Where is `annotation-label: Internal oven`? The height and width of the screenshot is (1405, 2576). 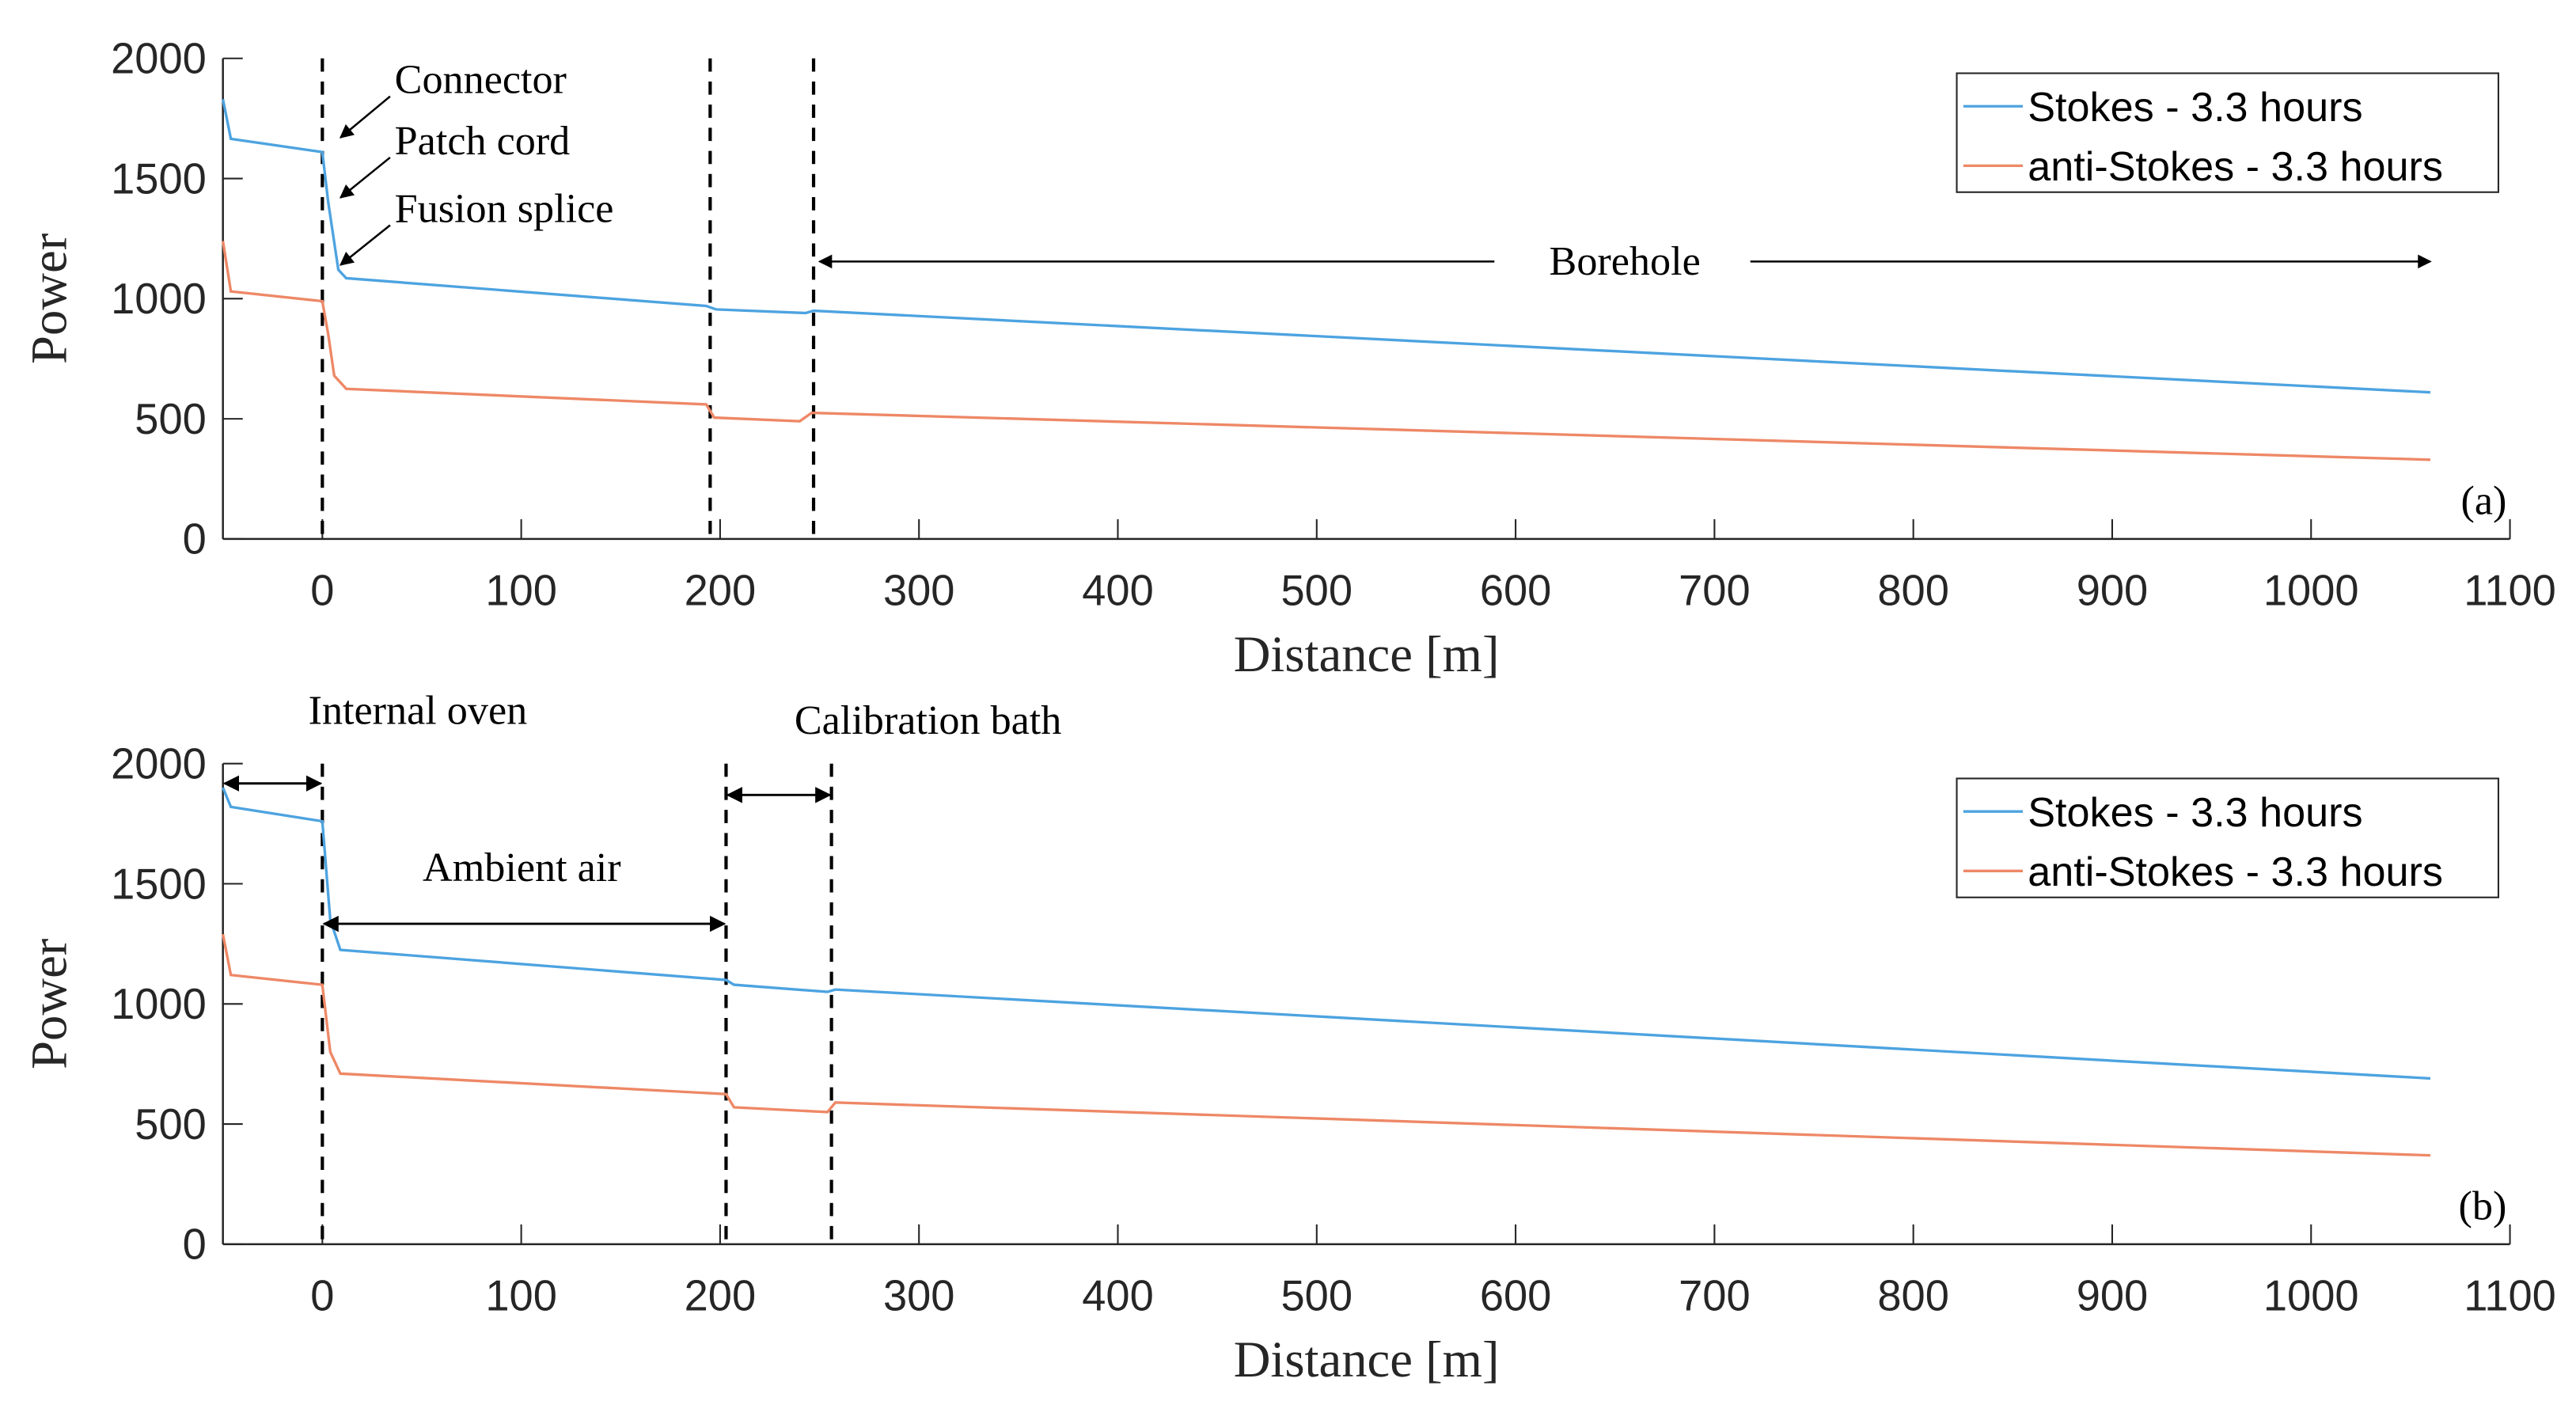
annotation-label: Internal oven is located at coordinates (418, 711).